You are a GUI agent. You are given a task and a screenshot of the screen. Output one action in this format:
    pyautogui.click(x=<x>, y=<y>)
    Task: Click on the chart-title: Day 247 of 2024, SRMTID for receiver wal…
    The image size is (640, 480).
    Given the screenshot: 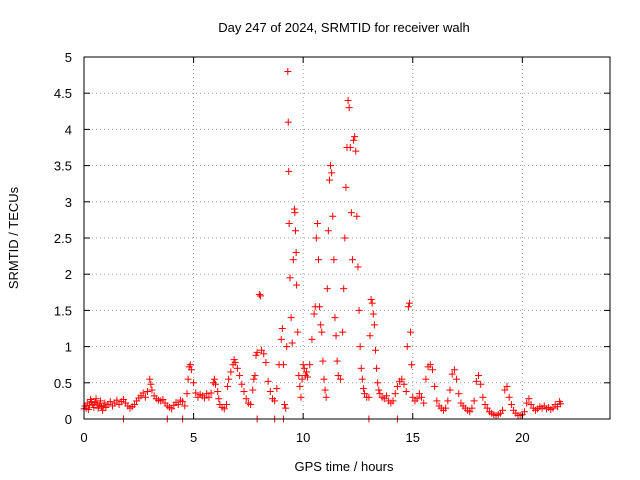 What is the action you would take?
    pyautogui.click(x=343, y=27)
    